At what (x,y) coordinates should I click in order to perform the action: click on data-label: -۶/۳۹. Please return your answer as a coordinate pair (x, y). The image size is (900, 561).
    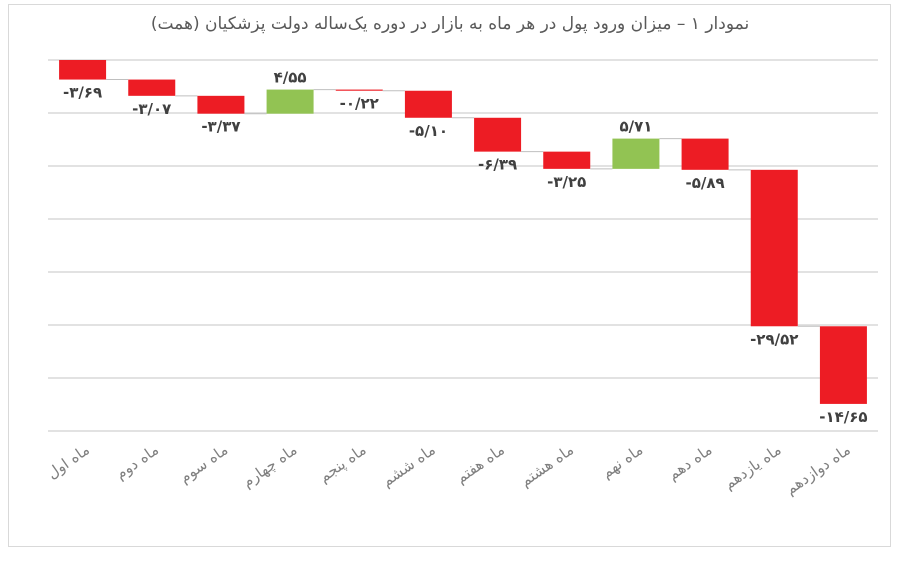
    Looking at the image, I should click on (497, 165).